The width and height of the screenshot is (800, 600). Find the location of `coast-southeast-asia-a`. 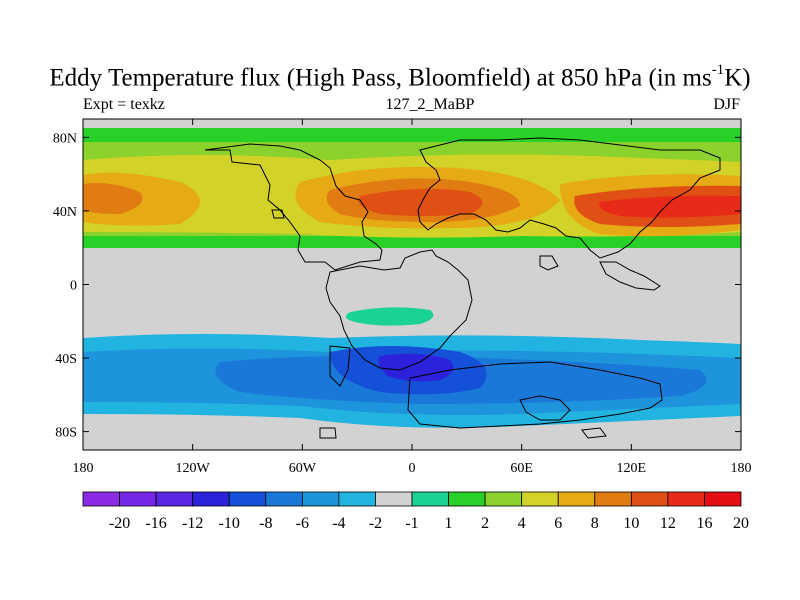

coast-southeast-asia-a is located at coordinates (549, 263).